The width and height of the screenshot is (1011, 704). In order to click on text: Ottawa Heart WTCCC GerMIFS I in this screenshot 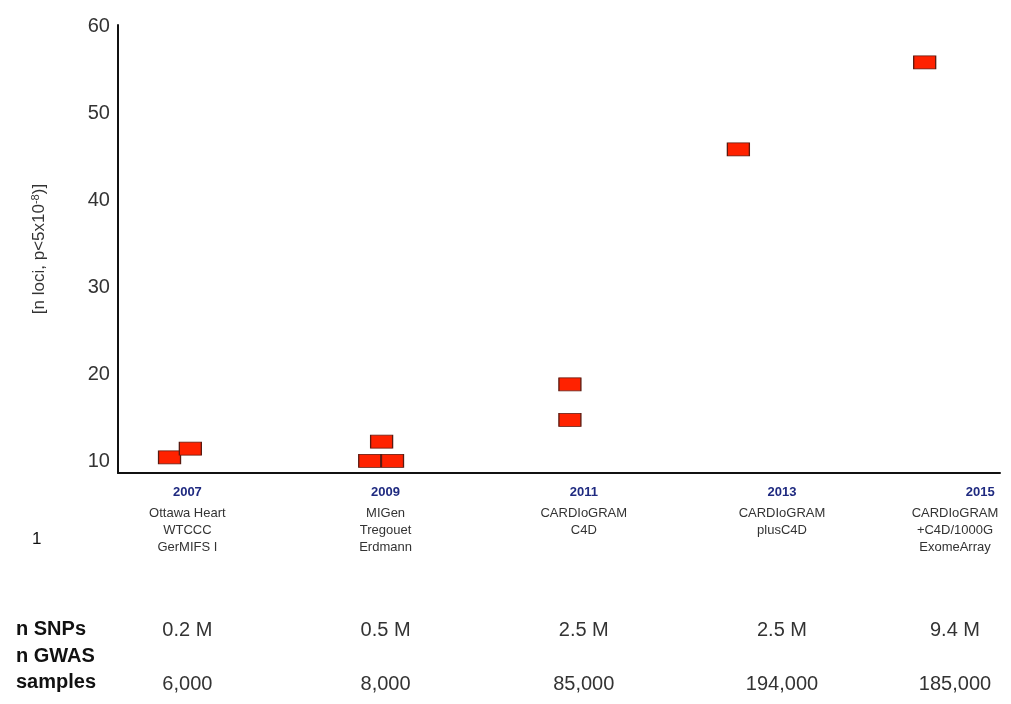, I will do `click(188, 529)`.